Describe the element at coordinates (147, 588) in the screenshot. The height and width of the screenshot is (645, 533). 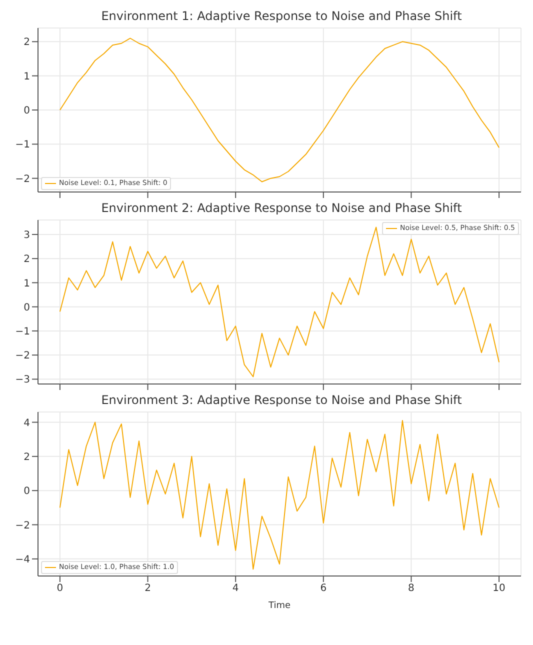
I see `x-tick-label: 2` at that location.